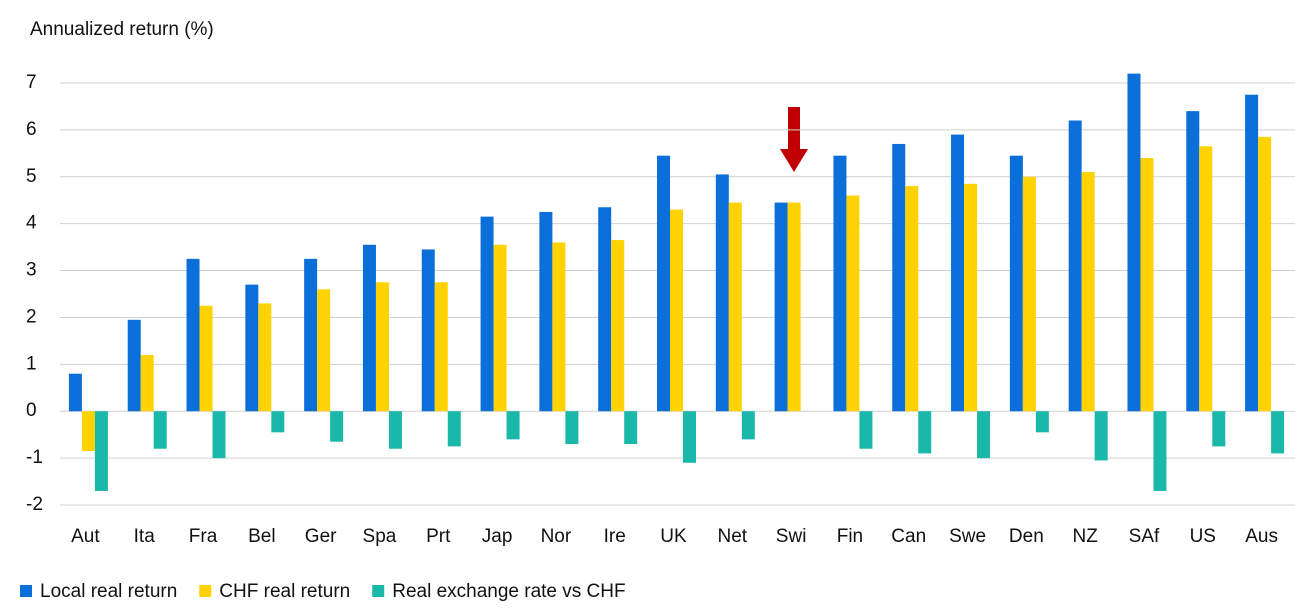  Describe the element at coordinates (122, 29) in the screenshot. I see `chart-title: Annualized return (%)` at that location.